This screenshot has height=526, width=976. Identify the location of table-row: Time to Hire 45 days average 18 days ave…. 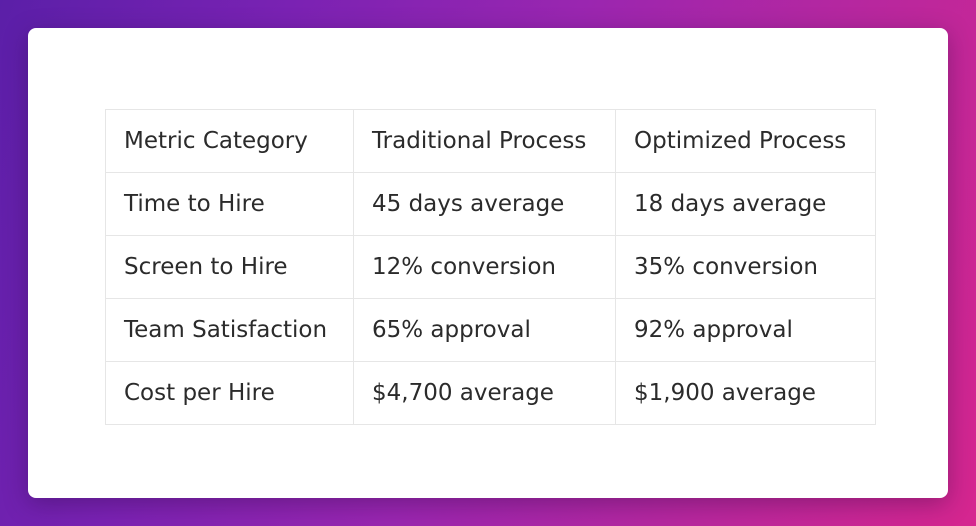
(490, 204).